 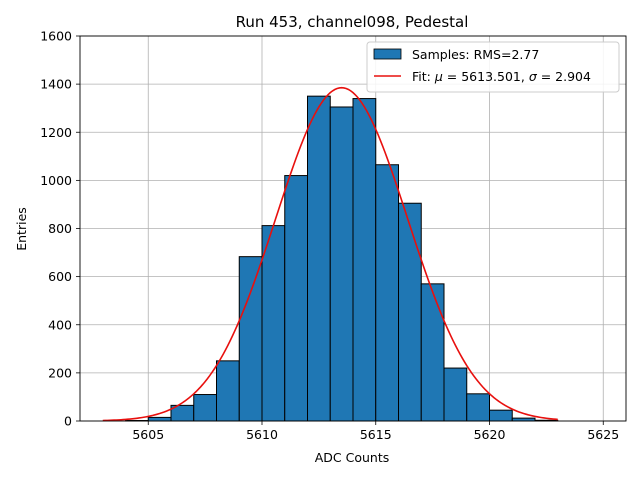 What do you see at coordinates (475, 54) in the screenshot?
I see `legend-label-samples: Samples: RMS=2.77` at bounding box center [475, 54].